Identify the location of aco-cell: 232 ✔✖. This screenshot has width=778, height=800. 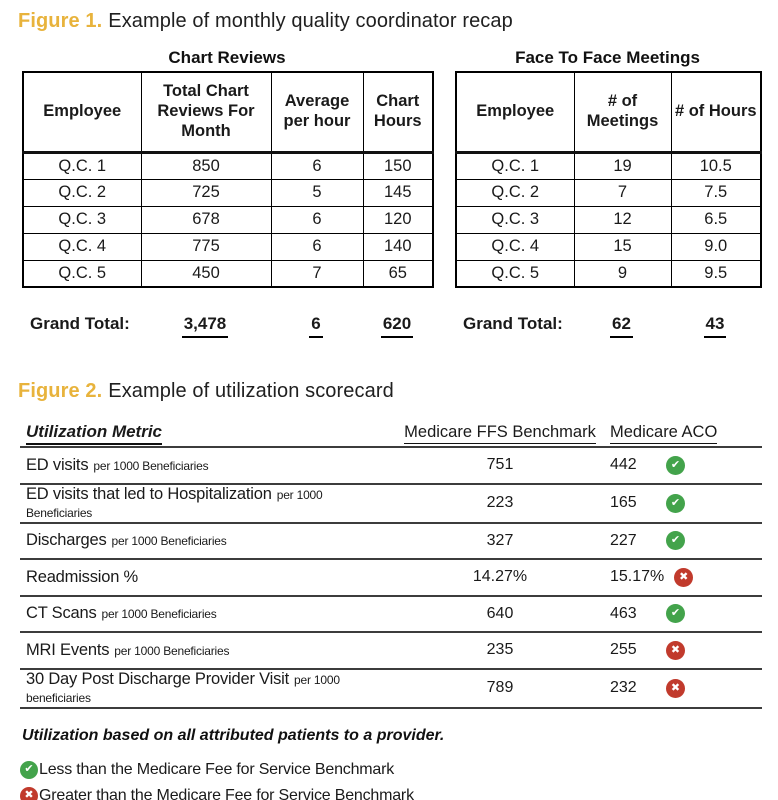
(686, 688).